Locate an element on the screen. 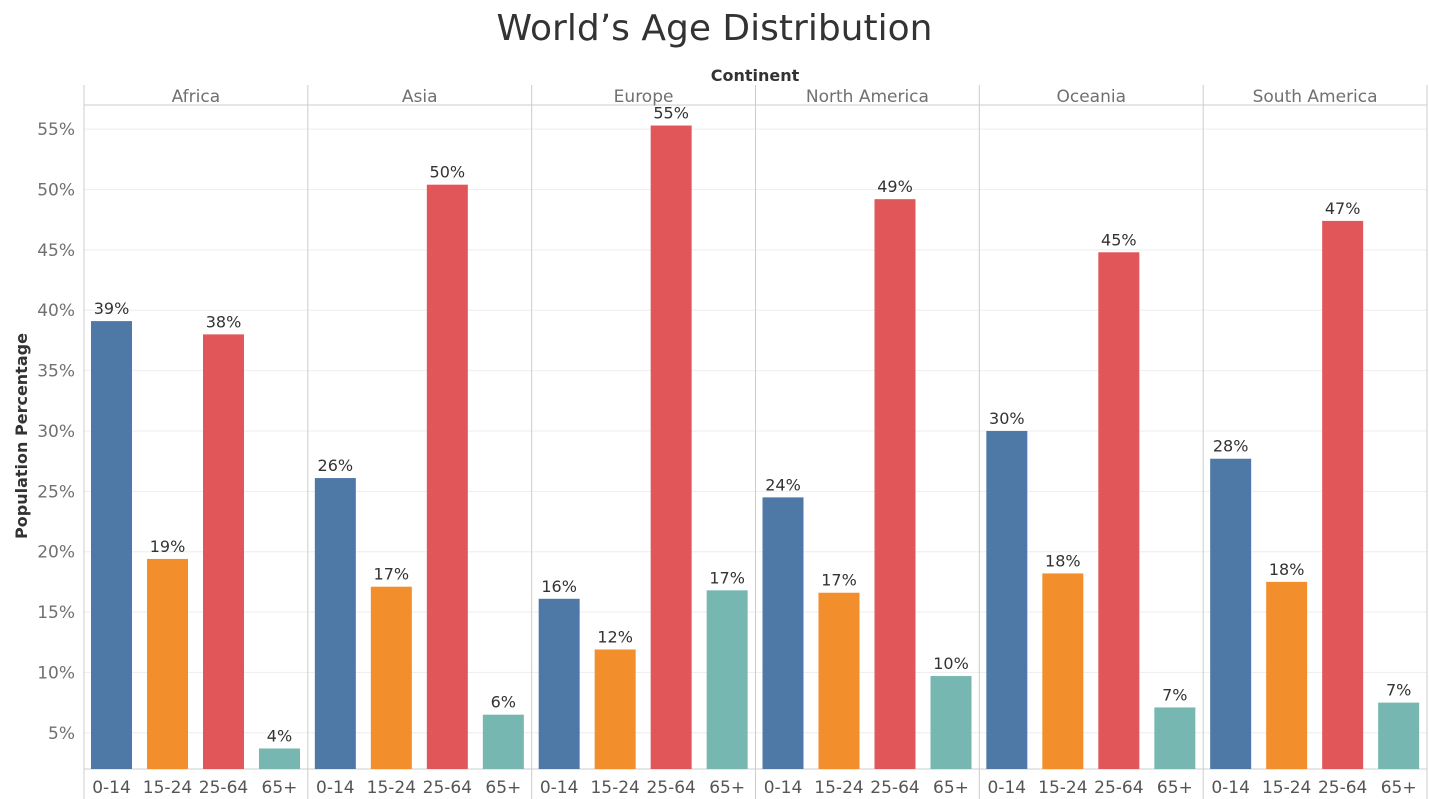 This screenshot has width=1429, height=799. continent-header: Oceania is located at coordinates (1091, 97).